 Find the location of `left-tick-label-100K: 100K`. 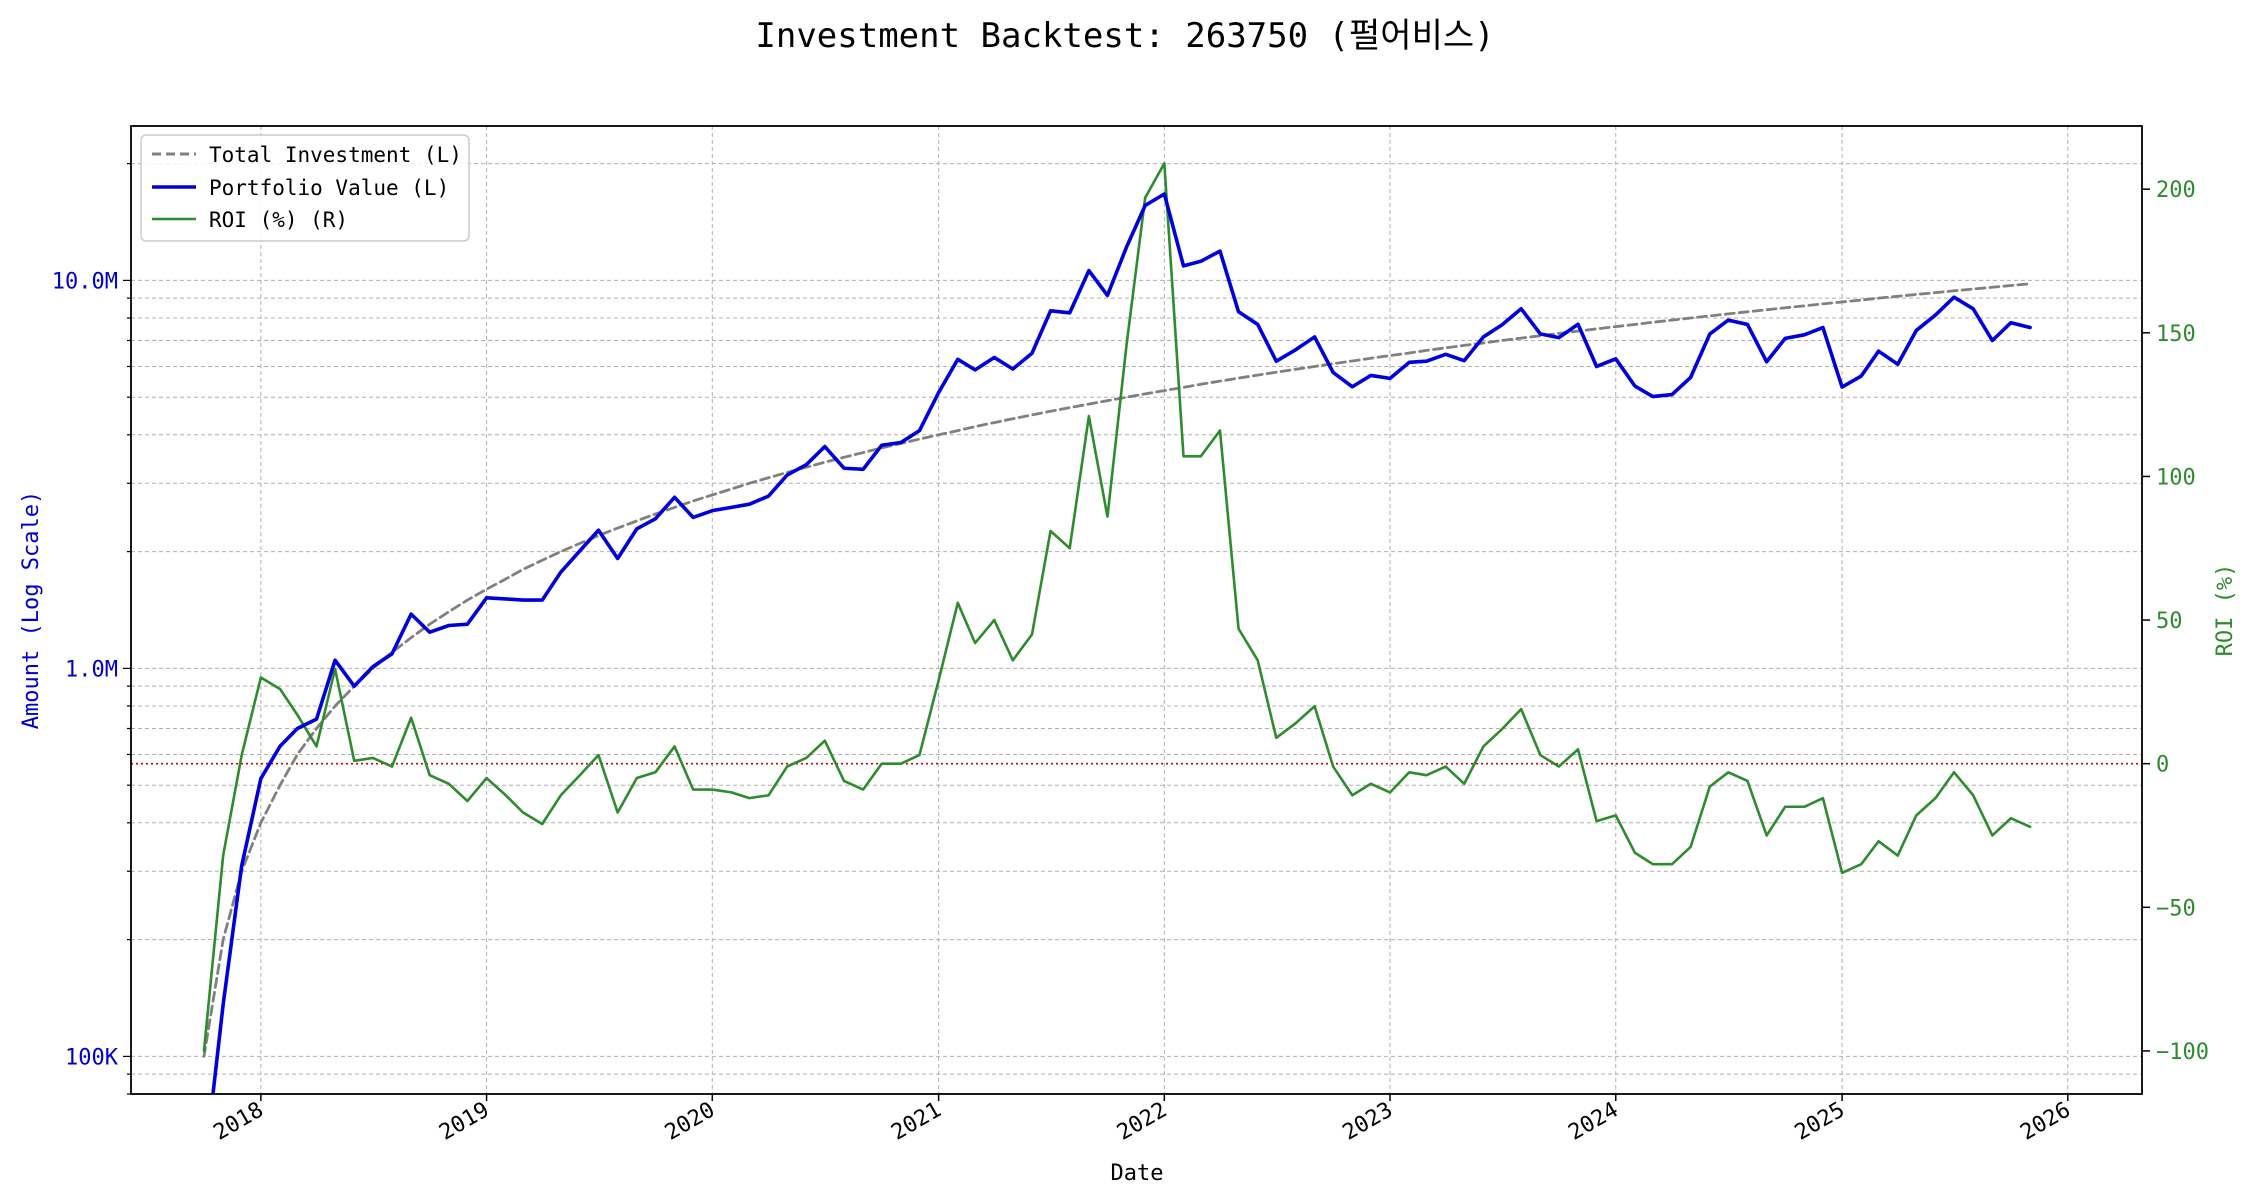

left-tick-label-100K: 100K is located at coordinates (92, 1057).